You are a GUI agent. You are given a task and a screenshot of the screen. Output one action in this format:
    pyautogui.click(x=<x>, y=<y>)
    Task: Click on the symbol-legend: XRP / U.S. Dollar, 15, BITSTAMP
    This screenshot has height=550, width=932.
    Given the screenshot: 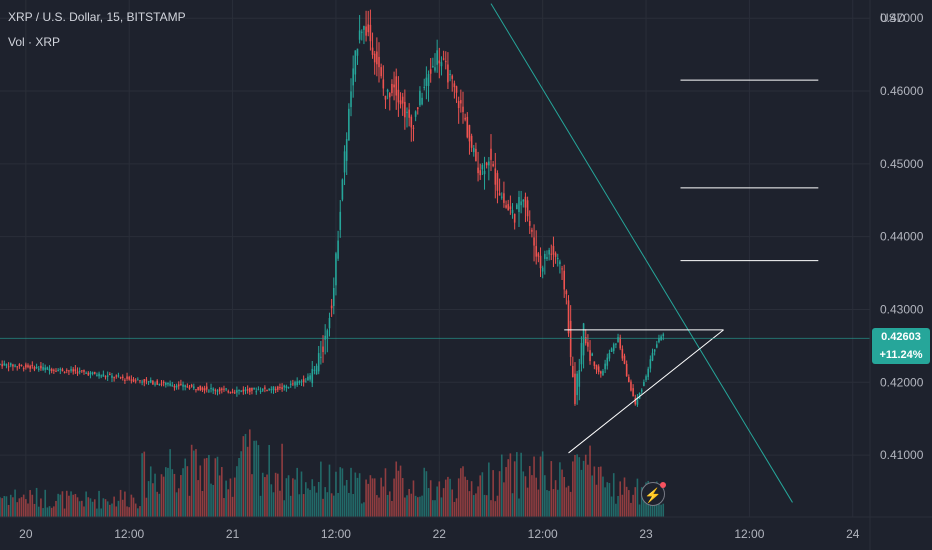 What is the action you would take?
    pyautogui.click(x=97, y=17)
    